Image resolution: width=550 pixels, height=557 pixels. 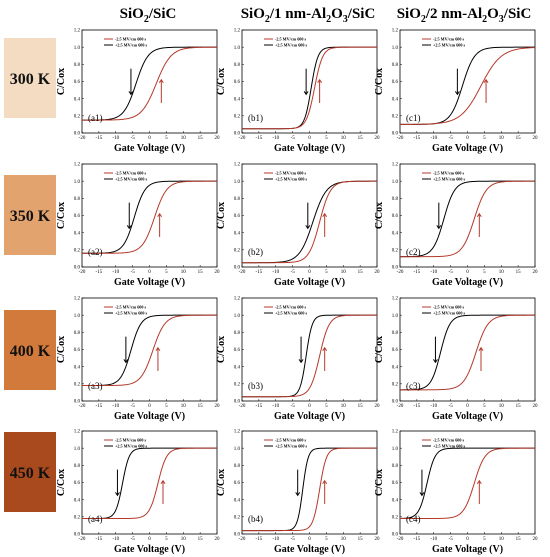 I want to click on row-label-450: 450 K, so click(x=30, y=473).